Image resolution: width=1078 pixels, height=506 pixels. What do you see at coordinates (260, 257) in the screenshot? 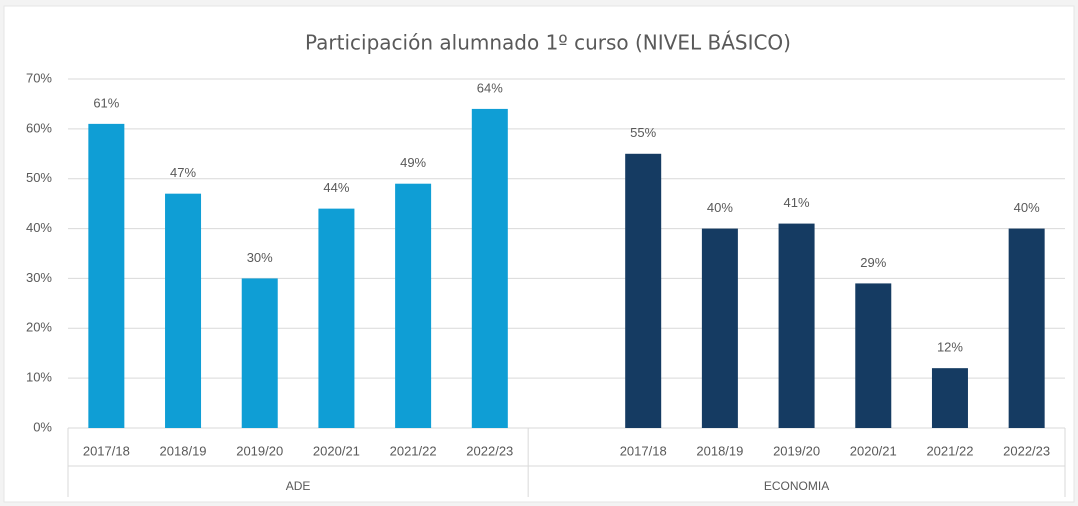
I see `data-label: 30%` at bounding box center [260, 257].